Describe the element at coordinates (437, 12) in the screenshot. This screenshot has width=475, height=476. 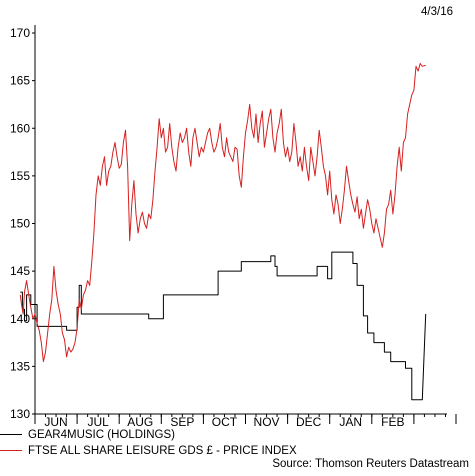
I see `date-stamp: 4/3/16` at that location.